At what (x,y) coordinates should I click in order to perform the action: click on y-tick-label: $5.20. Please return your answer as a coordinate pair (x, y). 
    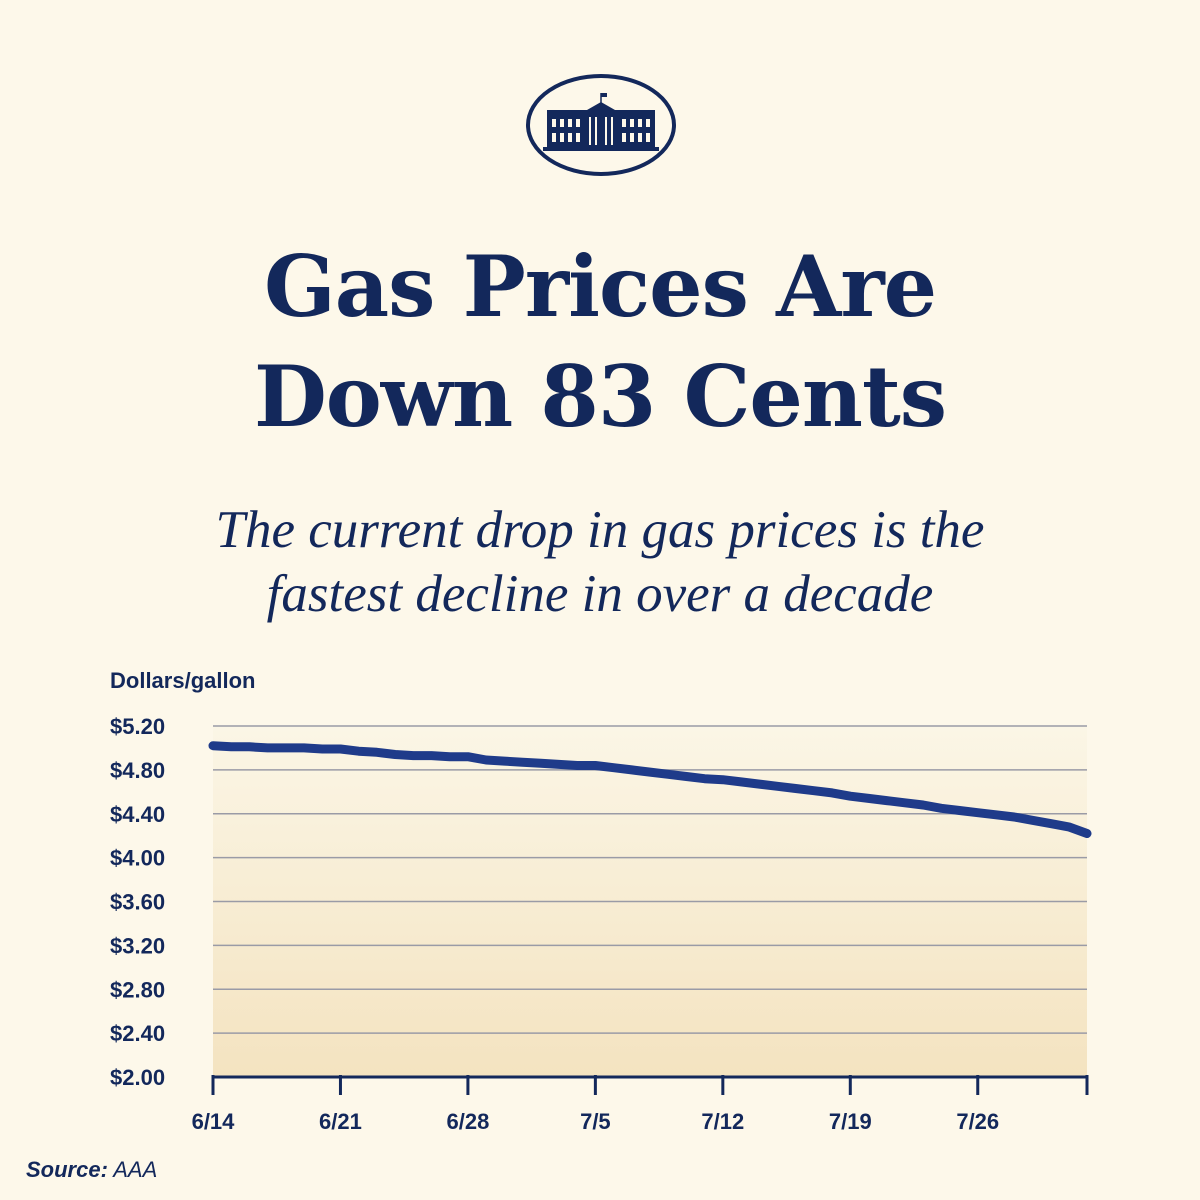
    Looking at the image, I should click on (137, 726).